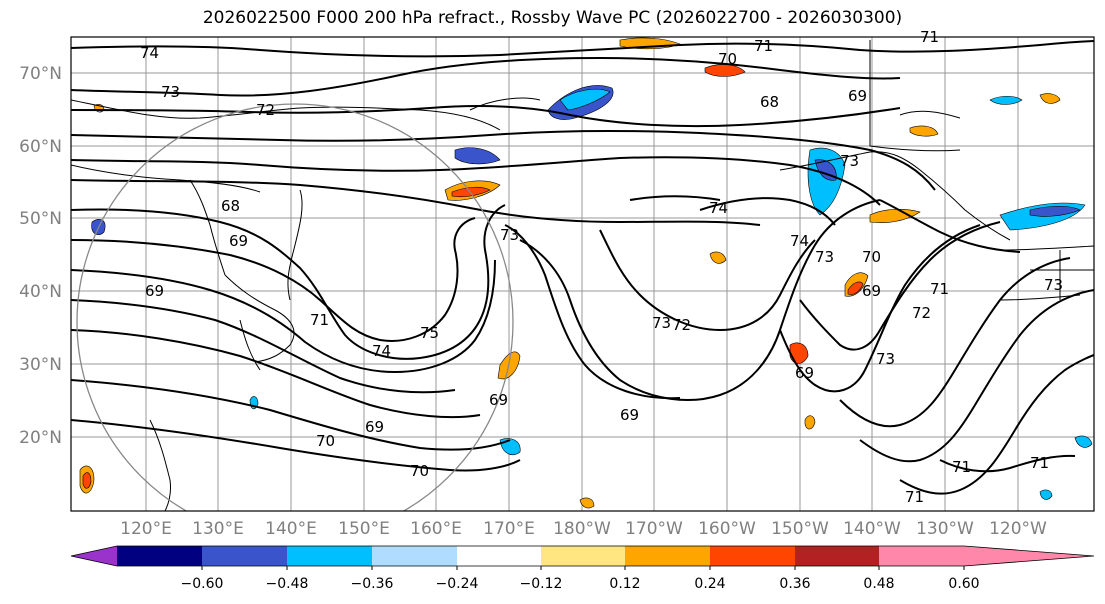  I want to click on colorbar-tick-label: −0.36, so click(372, 584).